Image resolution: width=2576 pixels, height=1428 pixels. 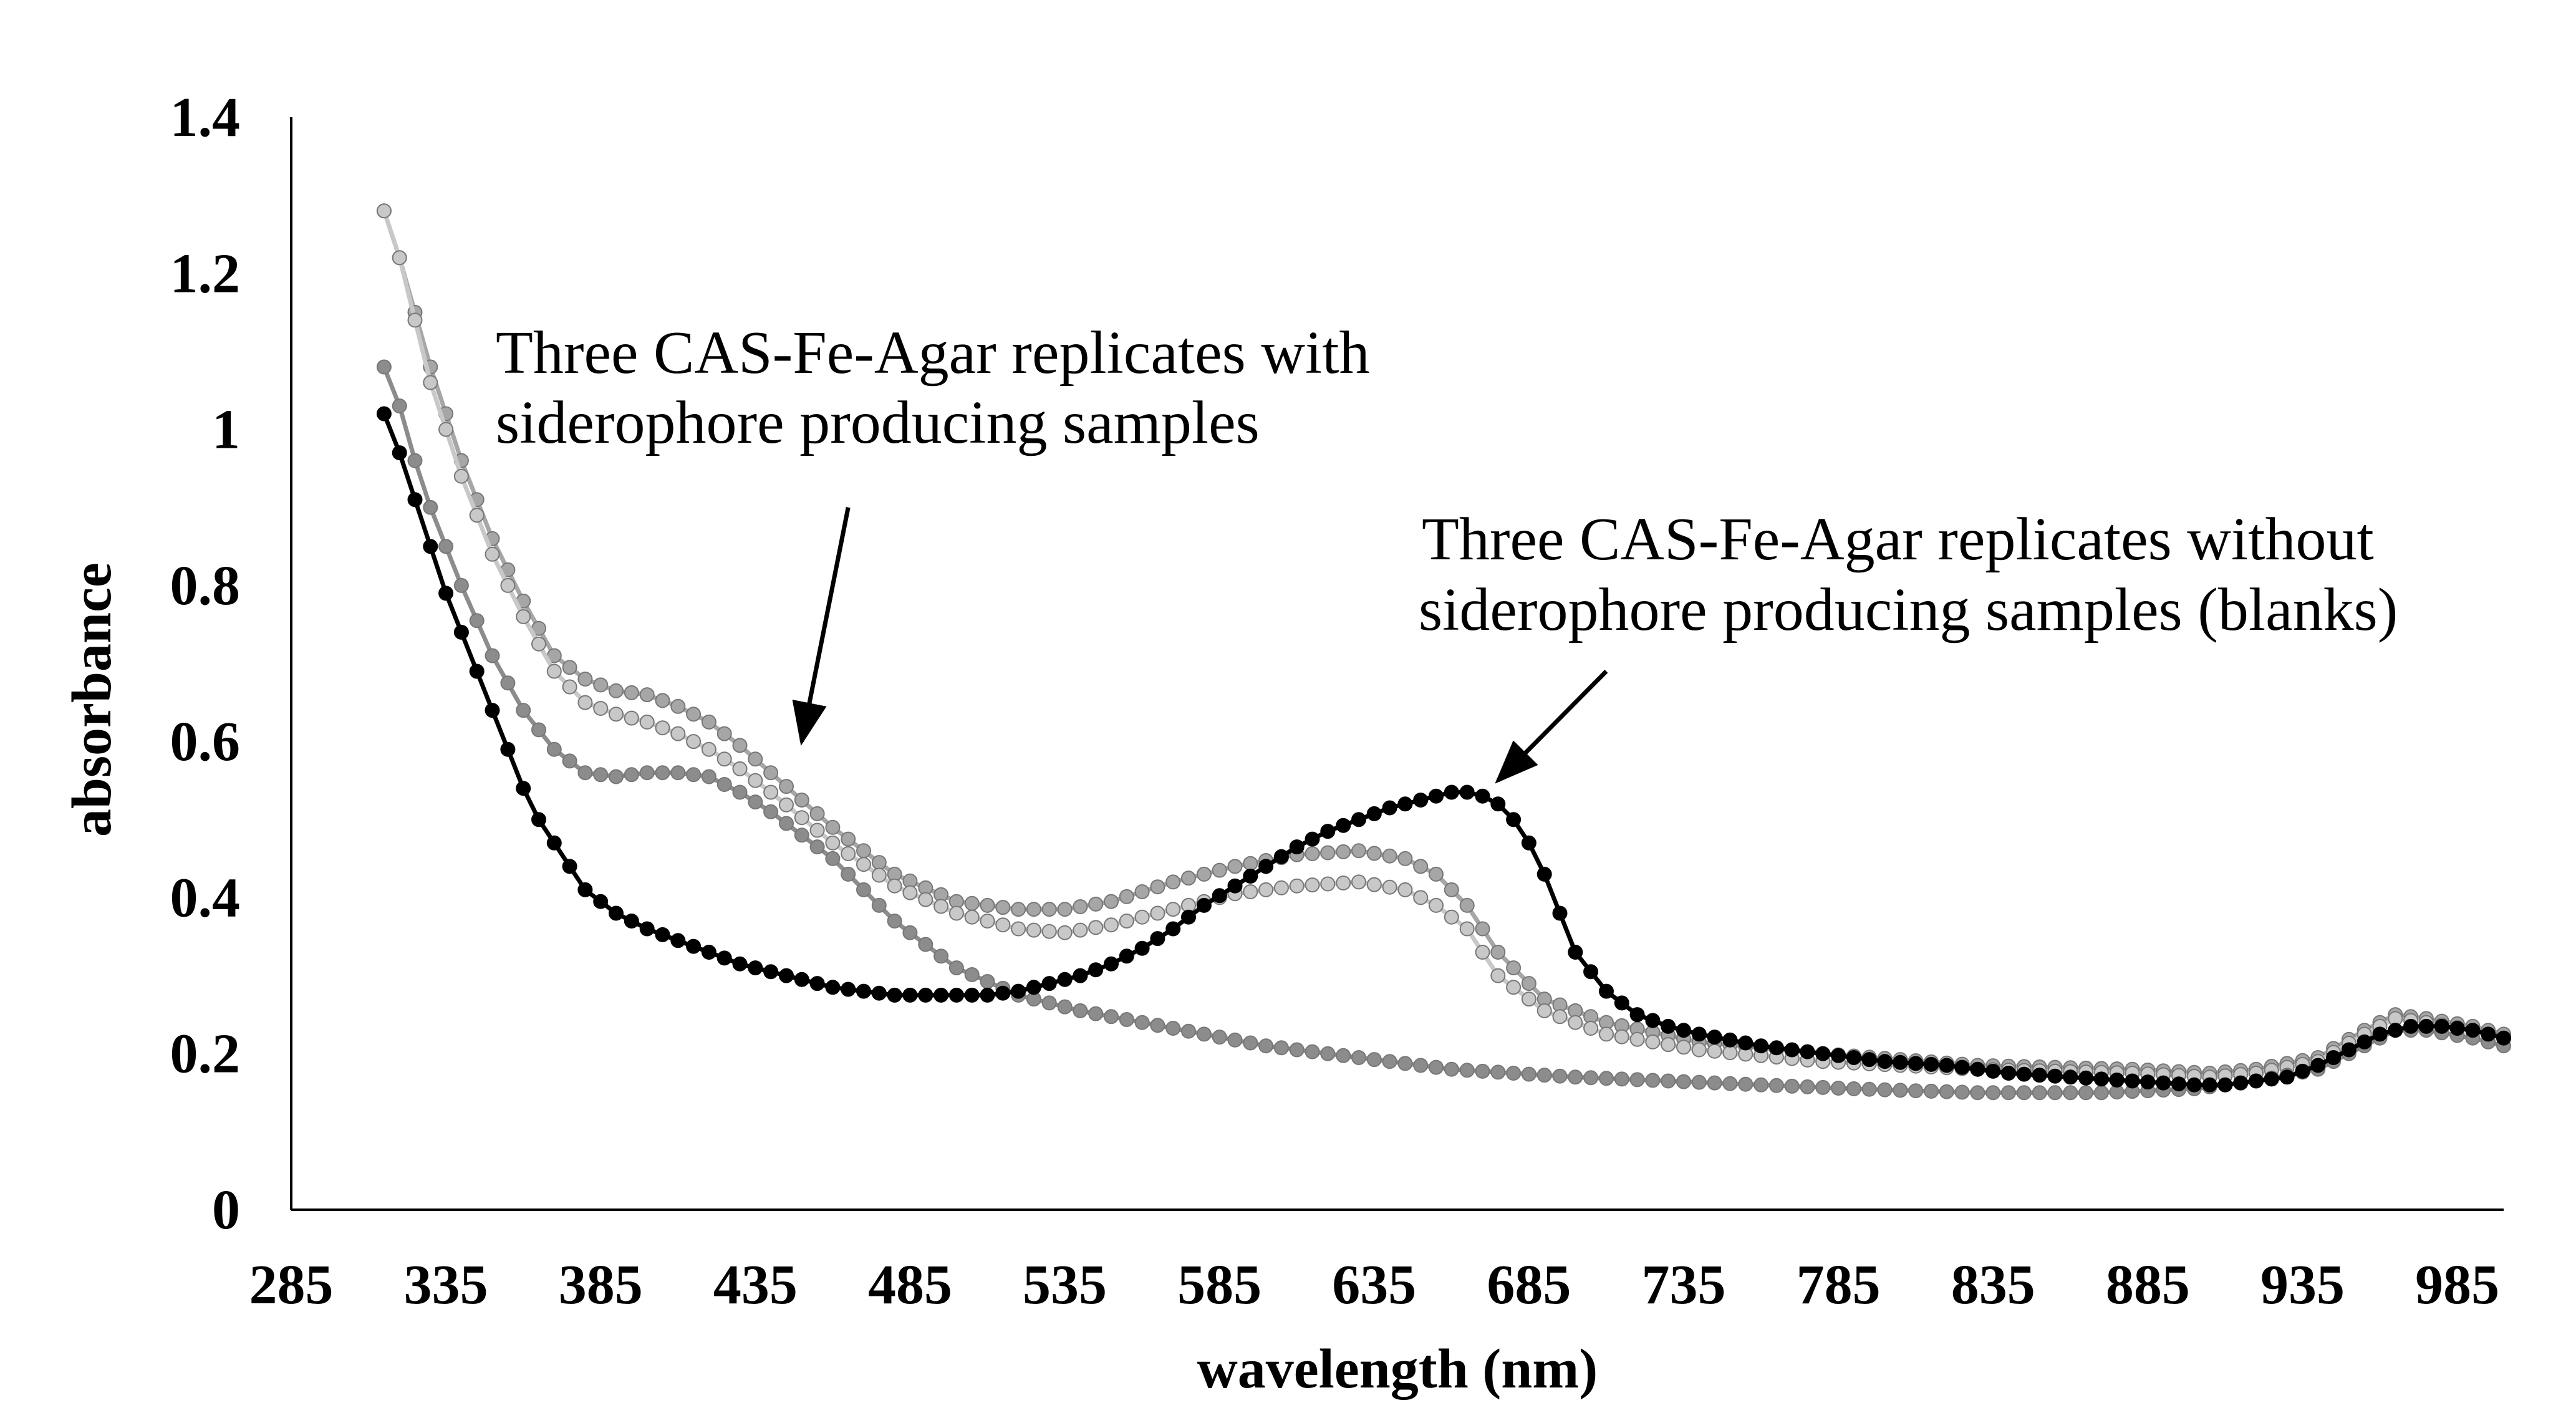 I want to click on x-tick-label: 285, so click(x=291, y=1285).